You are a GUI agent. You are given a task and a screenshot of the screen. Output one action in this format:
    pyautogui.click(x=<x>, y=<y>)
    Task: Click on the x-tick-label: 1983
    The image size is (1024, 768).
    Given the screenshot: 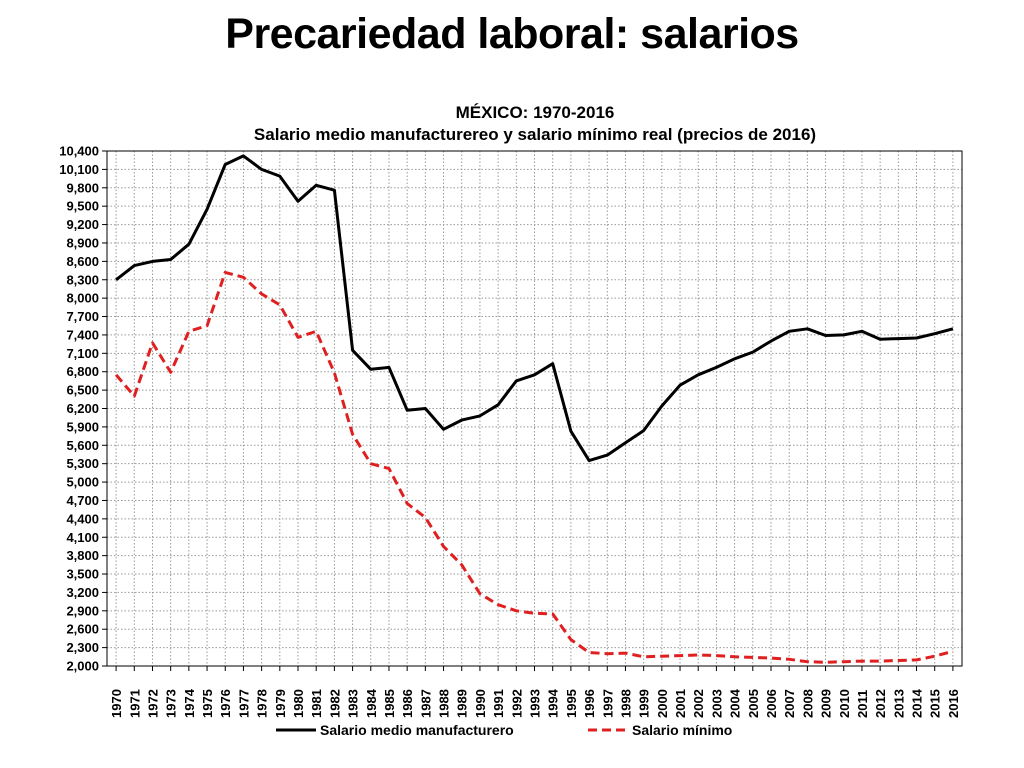 What is the action you would take?
    pyautogui.click(x=353, y=703)
    